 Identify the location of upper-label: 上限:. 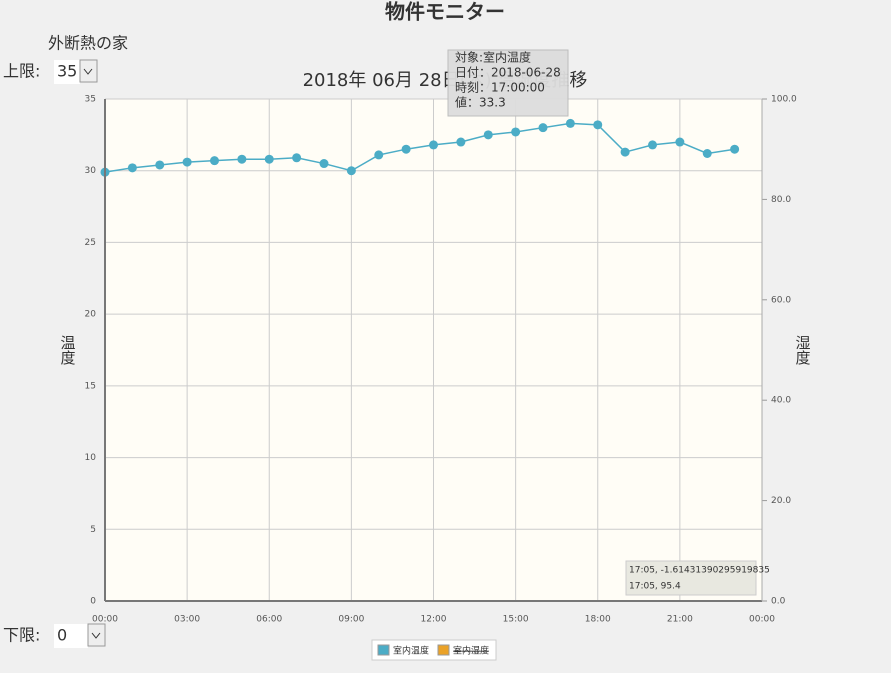
(21, 71).